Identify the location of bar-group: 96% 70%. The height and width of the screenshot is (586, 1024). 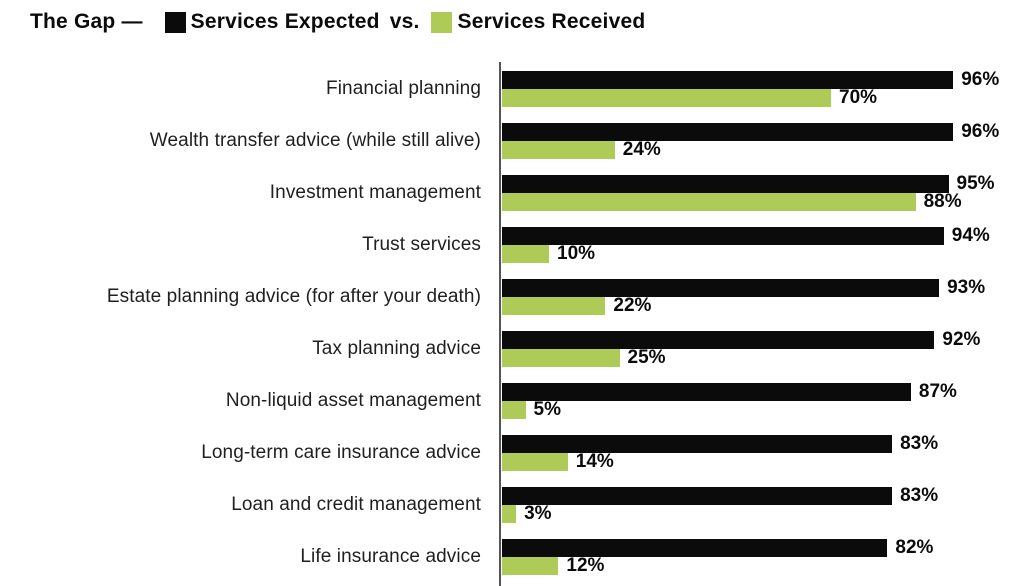
(762, 88).